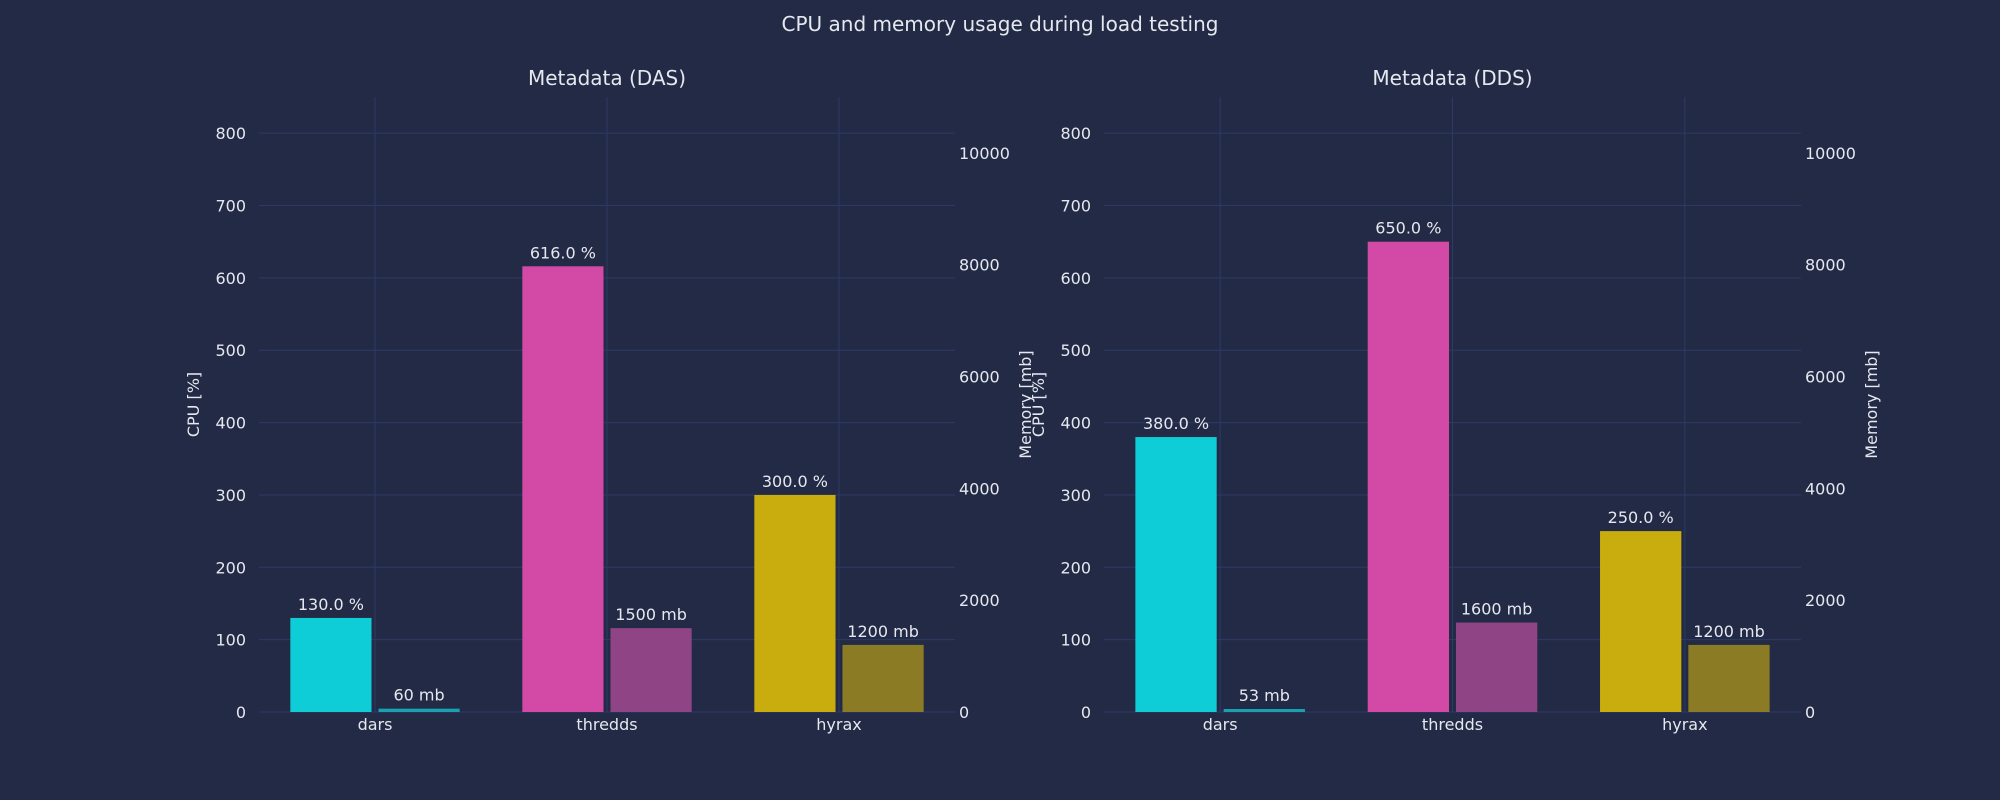 This screenshot has width=2000, height=800. Describe the element at coordinates (1264, 695) in the screenshot. I see `data-label-dars-memory: 53 mb` at that location.